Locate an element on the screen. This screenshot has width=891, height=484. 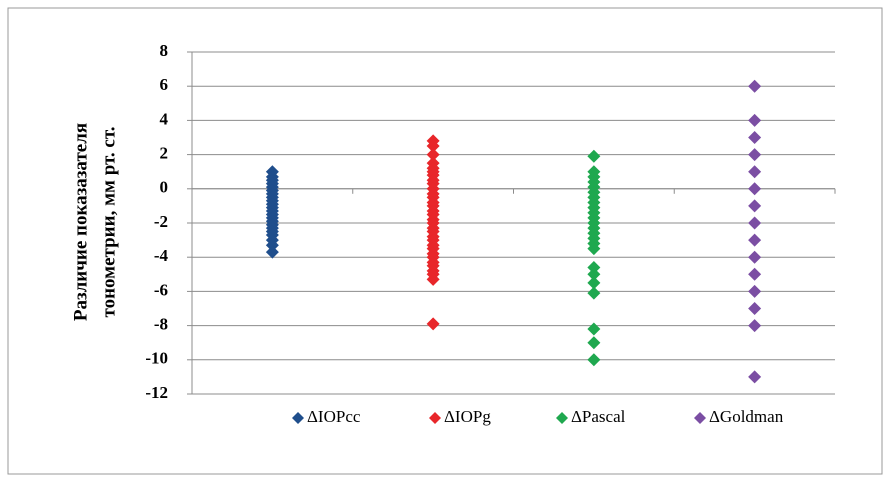
y-tick-label: -4 is located at coordinates (161, 255).